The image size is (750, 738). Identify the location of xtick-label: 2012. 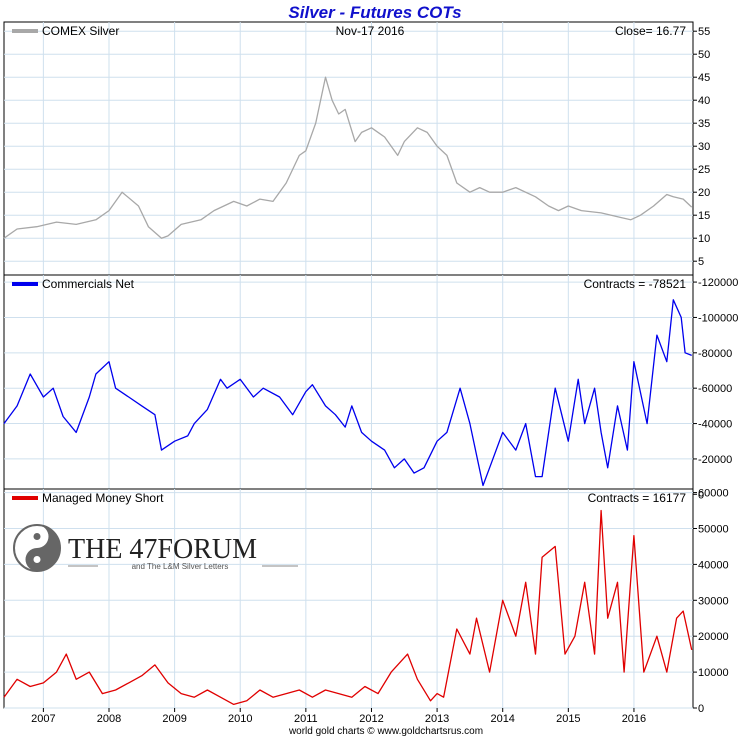
(371, 719).